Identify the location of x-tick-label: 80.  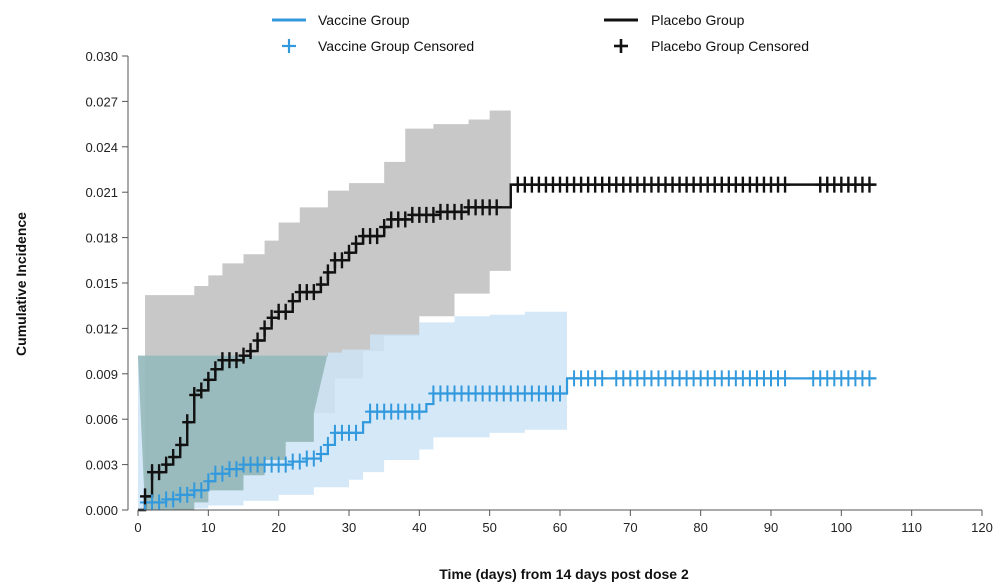
(700, 527).